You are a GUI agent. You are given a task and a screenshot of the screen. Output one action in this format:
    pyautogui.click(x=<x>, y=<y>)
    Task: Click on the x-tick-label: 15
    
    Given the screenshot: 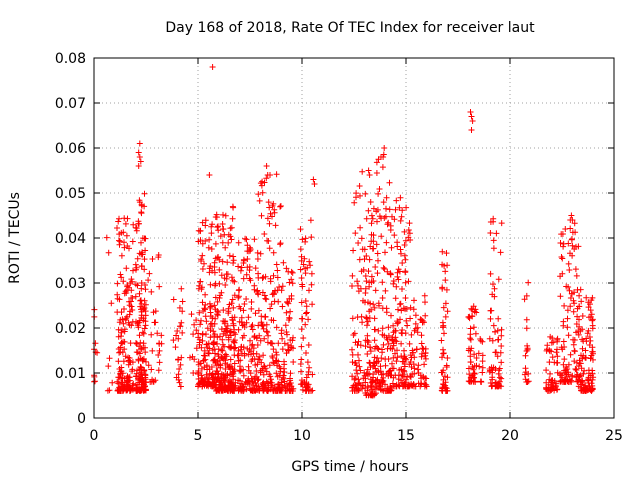 What is the action you would take?
    pyautogui.click(x=406, y=436)
    